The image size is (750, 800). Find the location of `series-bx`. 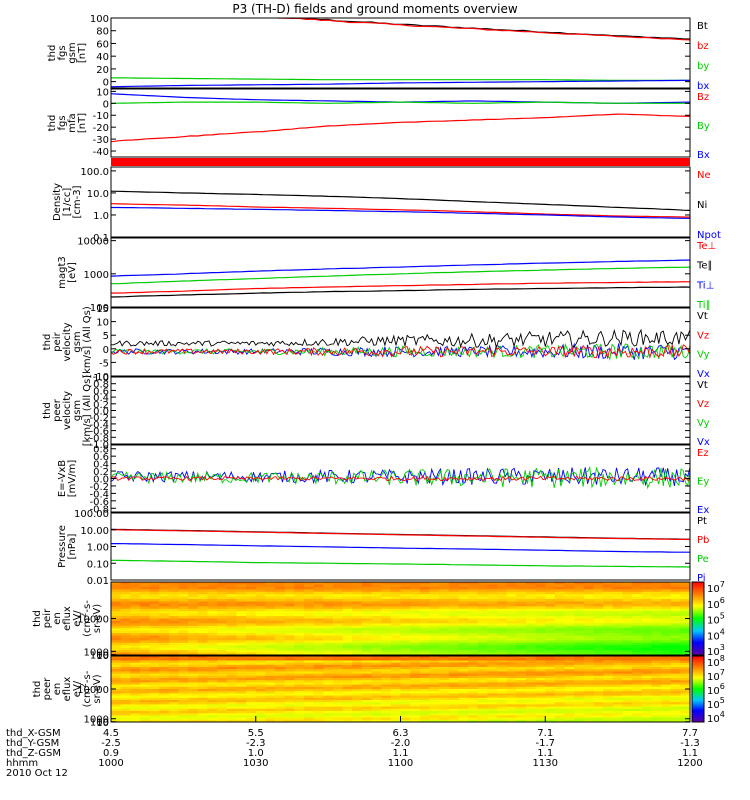

series-bx is located at coordinates (400, 83).